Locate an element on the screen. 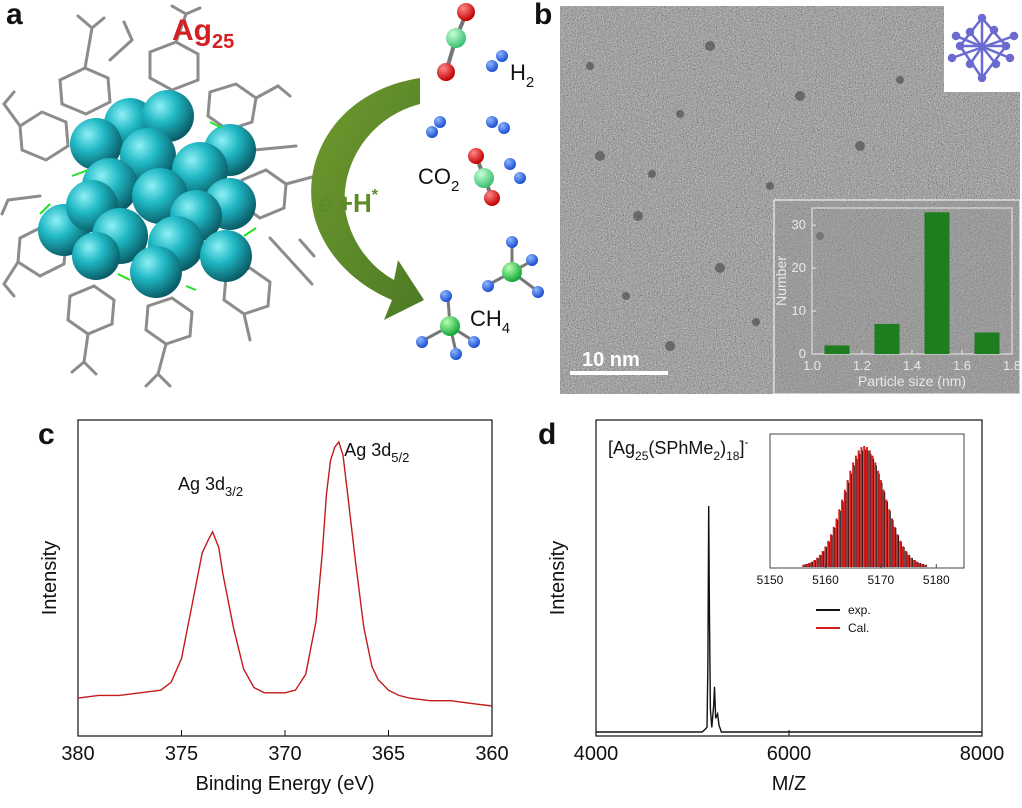  ms-spectrum-line is located at coordinates (789, 619).